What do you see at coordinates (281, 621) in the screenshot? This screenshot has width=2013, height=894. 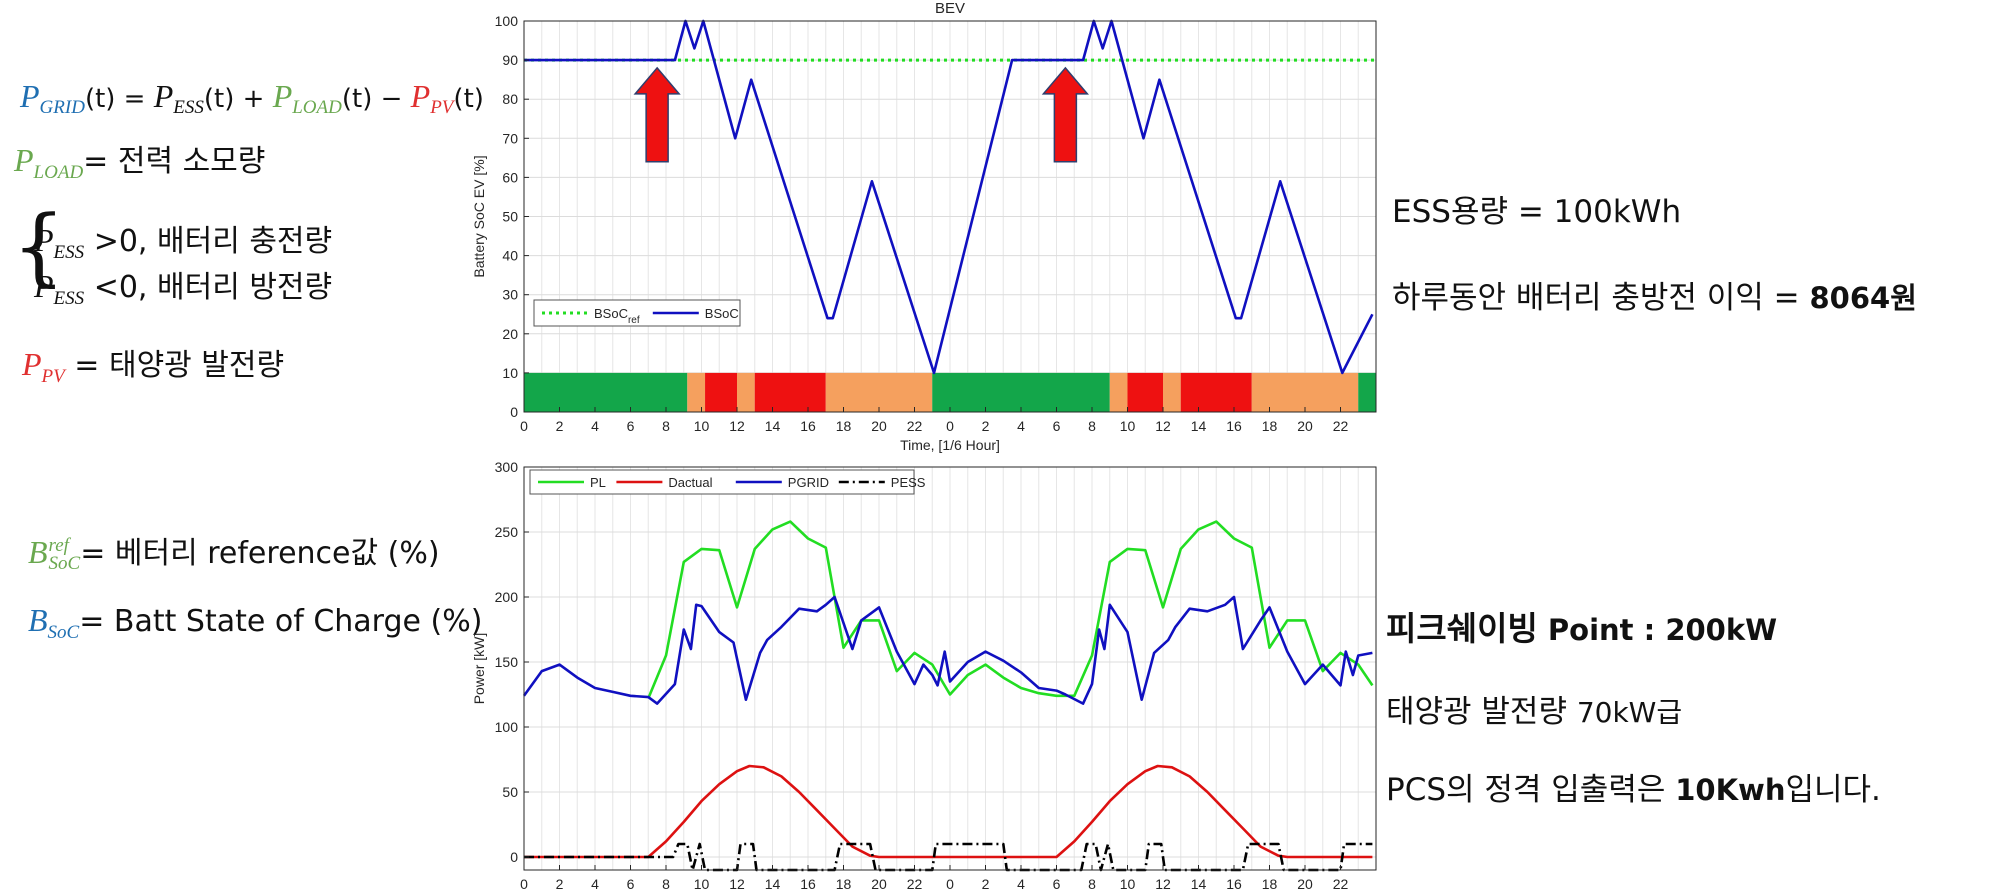 I see `bsoc-def-text: = Batt State of Charge (%)` at bounding box center [281, 621].